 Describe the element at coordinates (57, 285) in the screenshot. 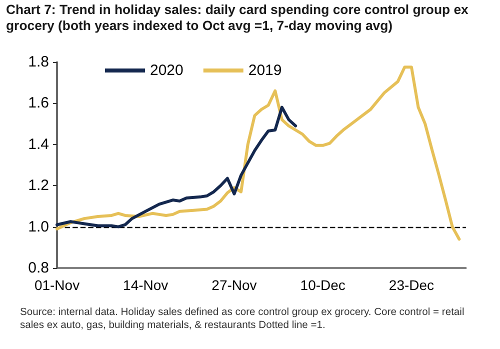

I see `x-tick-label: 01-Nov` at that location.